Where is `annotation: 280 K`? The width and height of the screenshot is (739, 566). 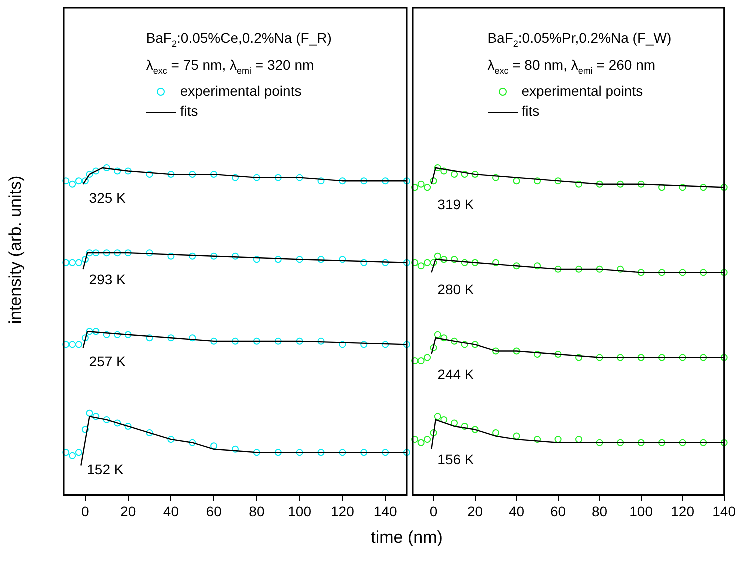 annotation: 280 K is located at coordinates (456, 290).